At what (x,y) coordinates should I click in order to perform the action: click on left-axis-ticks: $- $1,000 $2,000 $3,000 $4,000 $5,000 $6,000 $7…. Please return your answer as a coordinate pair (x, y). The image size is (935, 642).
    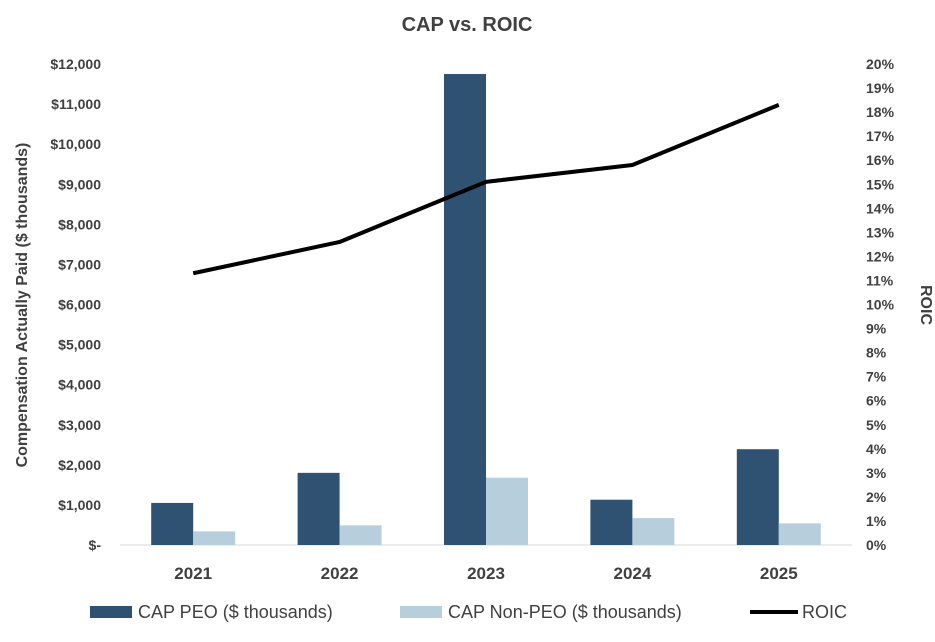
    Looking at the image, I should click on (75, 304).